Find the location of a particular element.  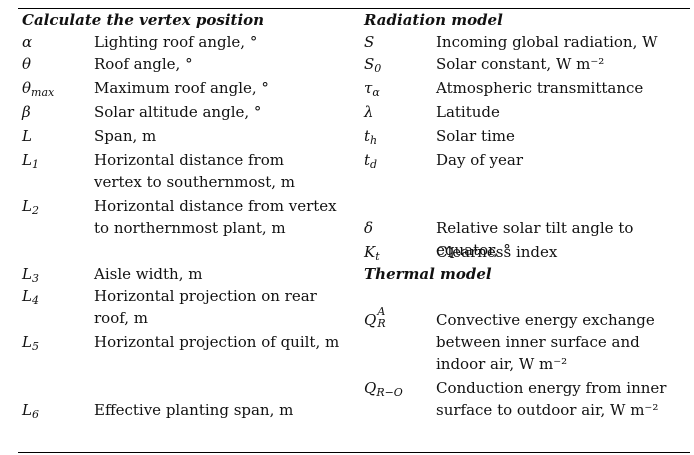

nomenclature-row: S Incoming global radiation, W is located at coordinates (527, 42).